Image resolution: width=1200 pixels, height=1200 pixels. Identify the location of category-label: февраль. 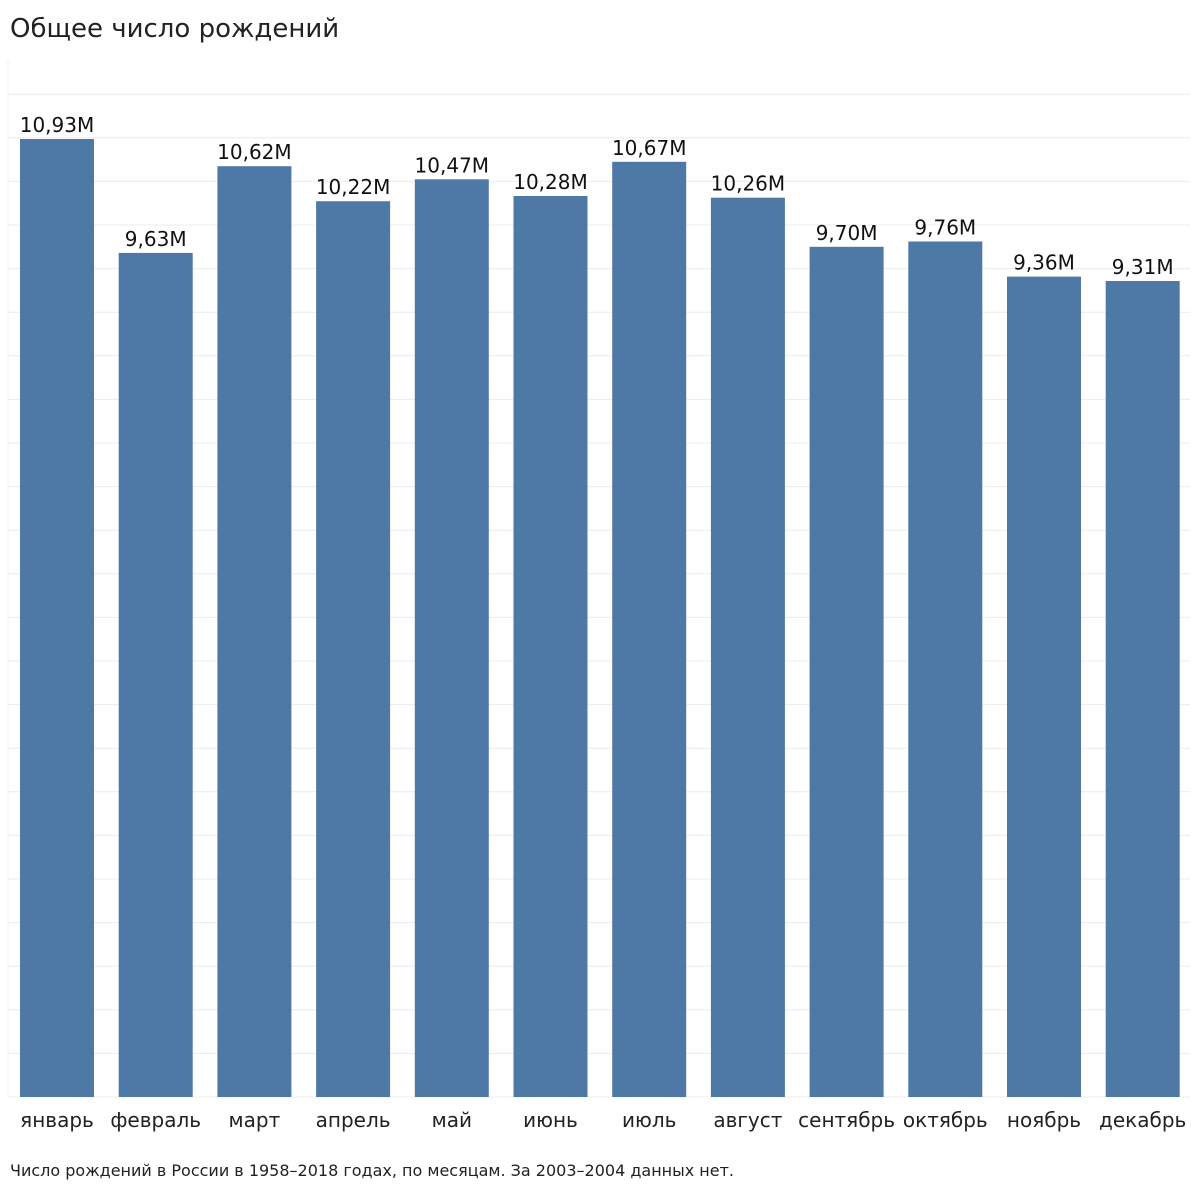
(155, 1120).